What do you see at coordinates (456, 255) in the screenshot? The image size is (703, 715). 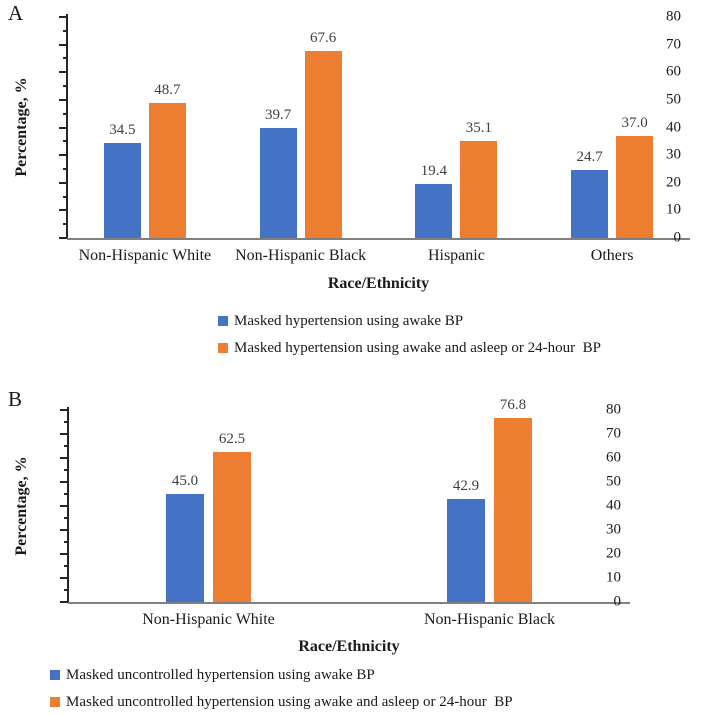 I see `category-label: Hispanic` at bounding box center [456, 255].